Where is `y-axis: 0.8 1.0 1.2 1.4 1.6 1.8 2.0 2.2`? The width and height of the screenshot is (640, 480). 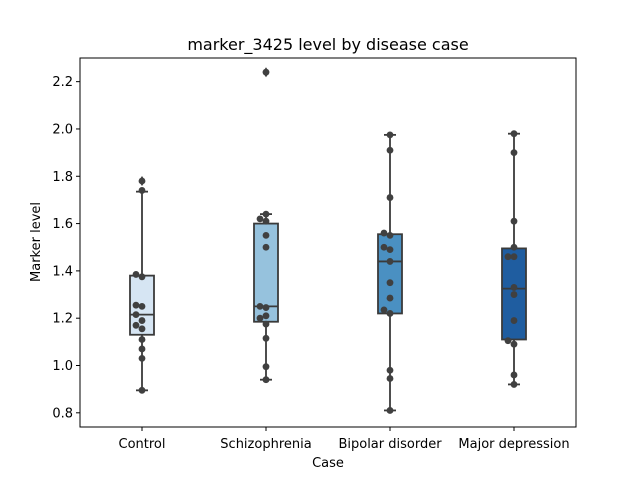 y-axis: 0.8 1.0 1.2 1.4 1.6 1.8 2.0 2.2 is located at coordinates (66, 248).